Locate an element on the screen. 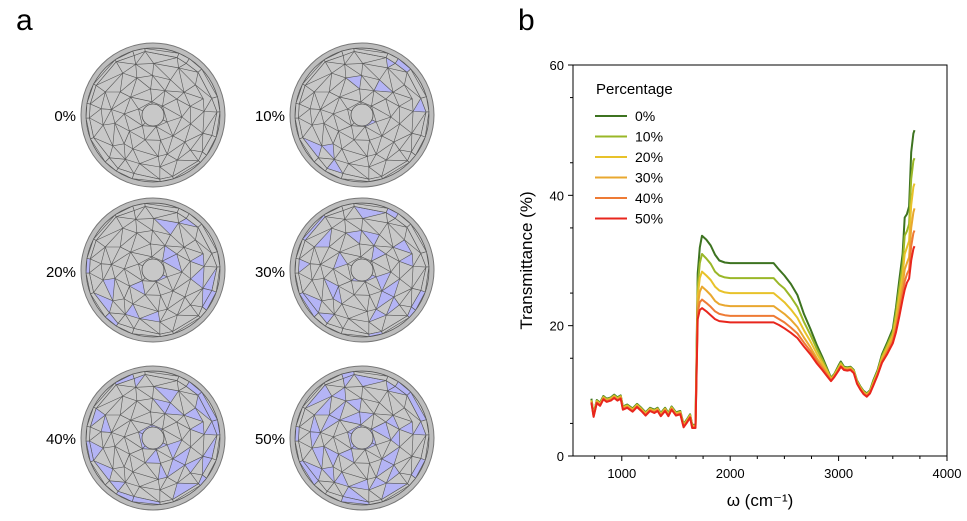 The height and width of the screenshot is (521, 967). legend-label: 30% is located at coordinates (649, 178).